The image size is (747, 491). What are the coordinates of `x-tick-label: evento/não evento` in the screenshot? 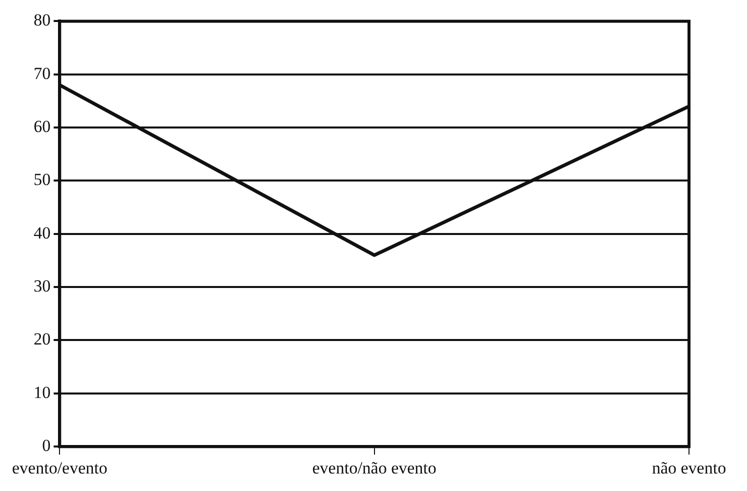 It's located at (374, 468).